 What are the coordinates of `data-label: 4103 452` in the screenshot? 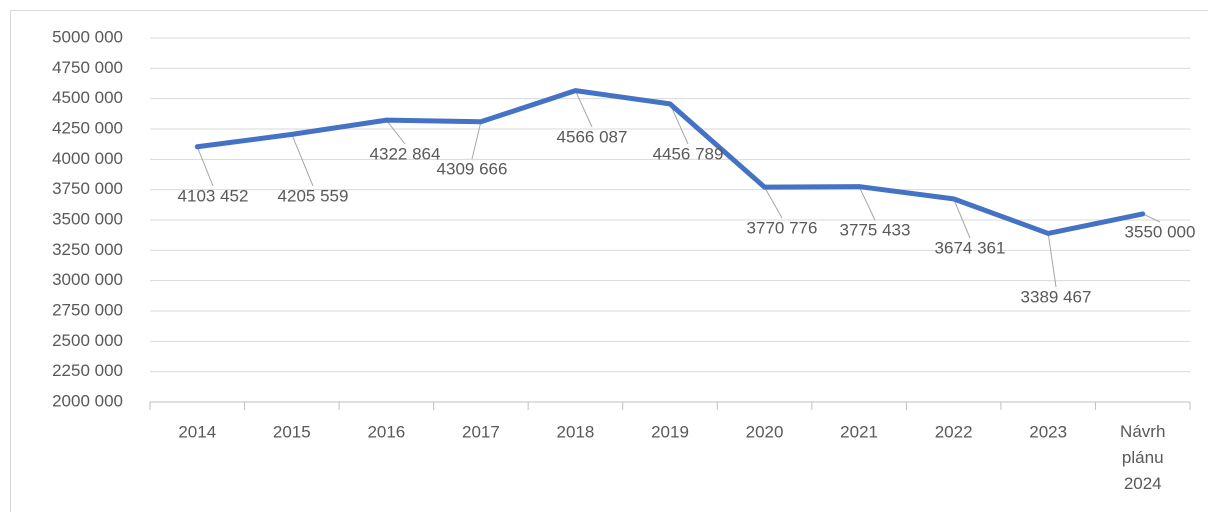 It's located at (213, 195).